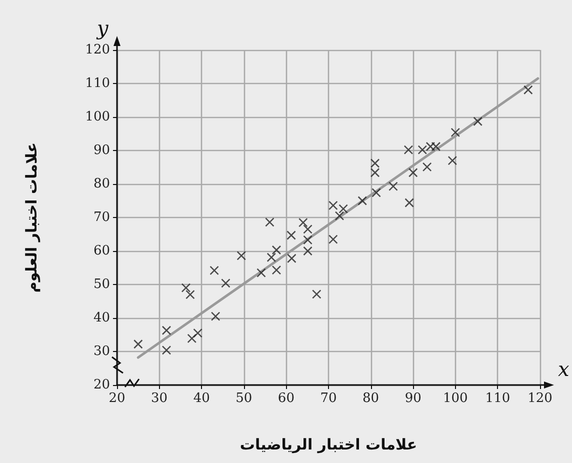  What do you see at coordinates (101, 385) in the screenshot?
I see `y-tick-label: 20` at bounding box center [101, 385].